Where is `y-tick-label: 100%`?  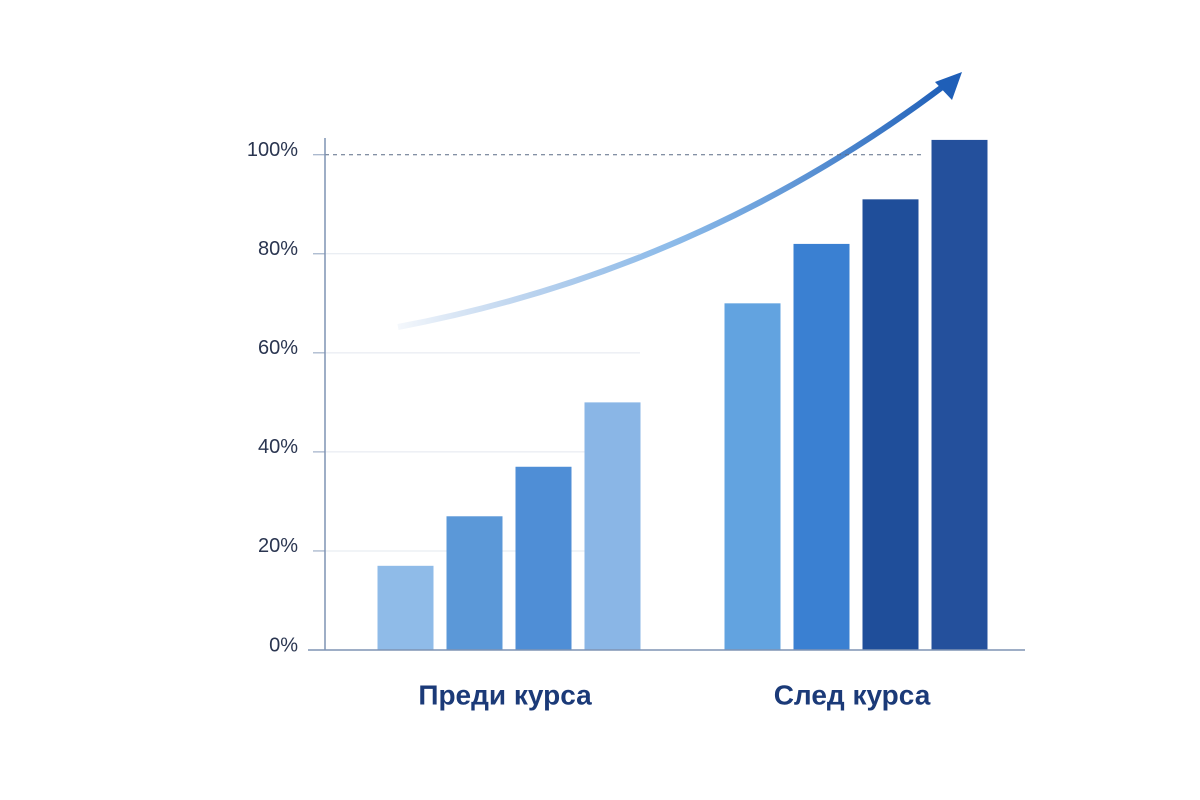 y-tick-label: 100% is located at coordinates (272, 150).